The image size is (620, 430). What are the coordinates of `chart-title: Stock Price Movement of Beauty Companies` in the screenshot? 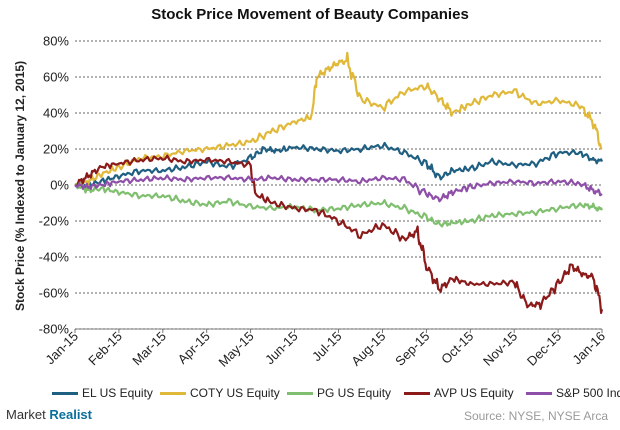 It's located at (310, 14).